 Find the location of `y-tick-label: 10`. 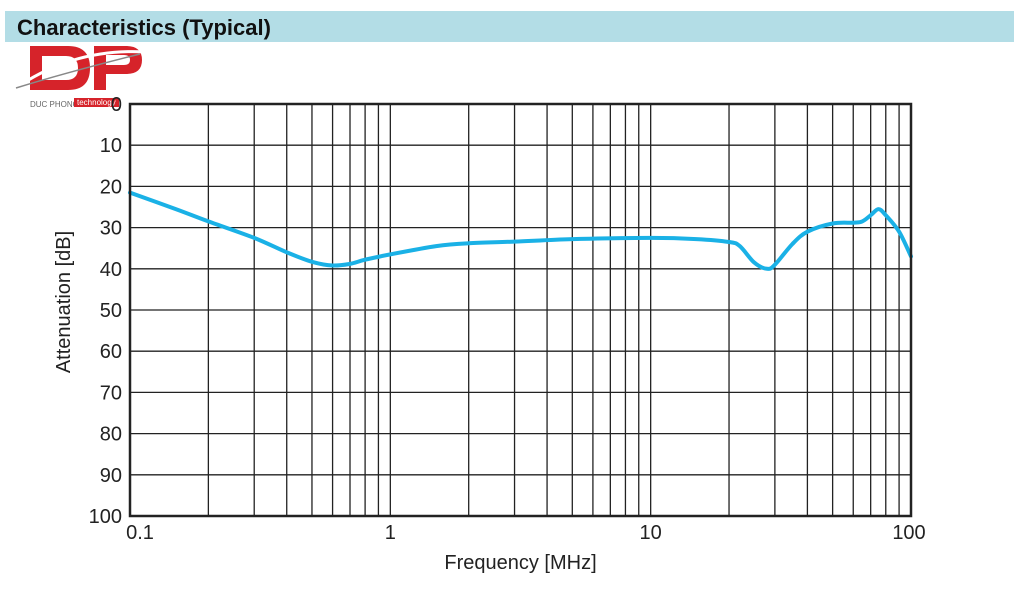

y-tick-label: 10 is located at coordinates (111, 146).